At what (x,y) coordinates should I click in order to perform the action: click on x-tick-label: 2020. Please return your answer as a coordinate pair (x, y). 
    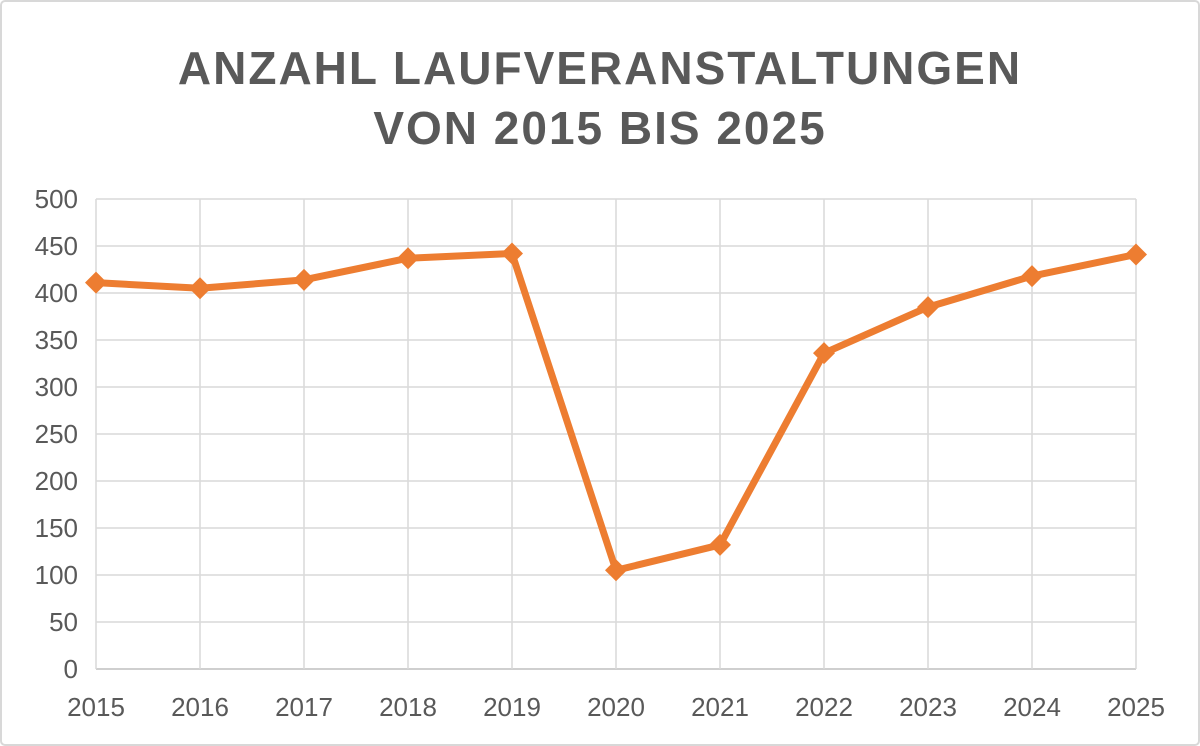
    Looking at the image, I should click on (616, 707).